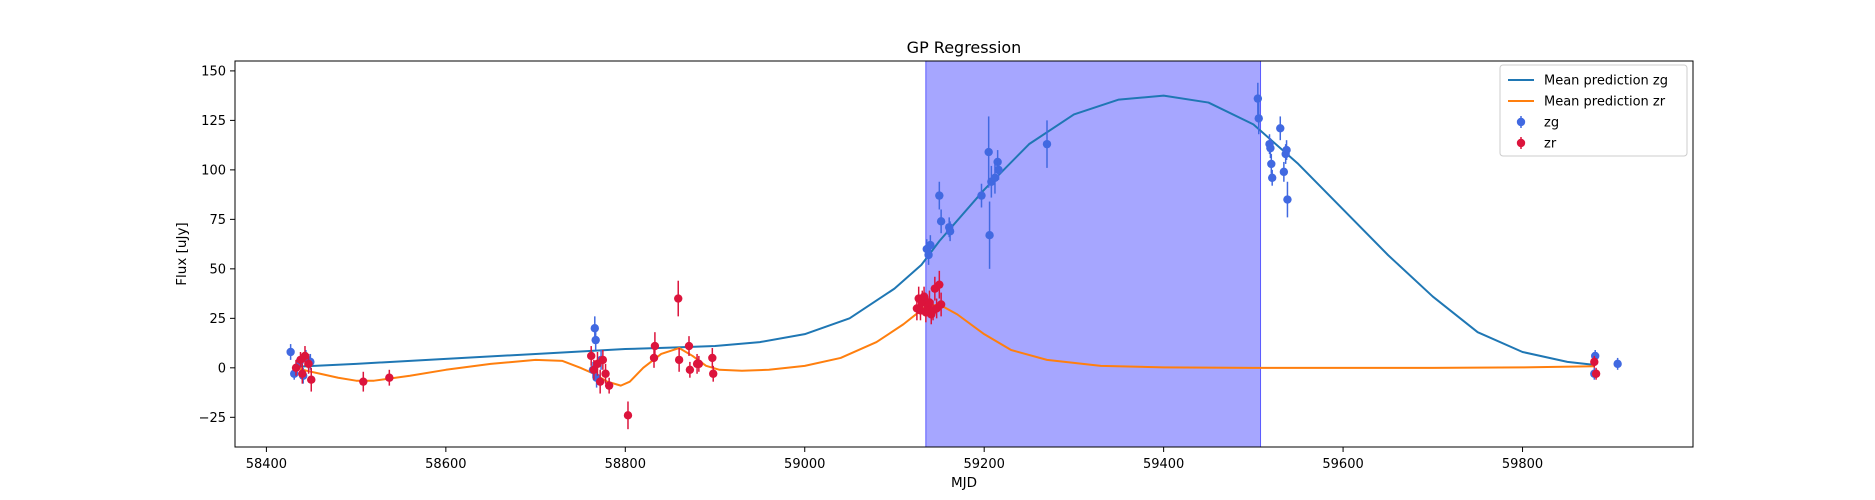 Image resolution: width=1875 pixels, height=500 pixels. I want to click on line-mean-prediction-zr, so click(944, 345).